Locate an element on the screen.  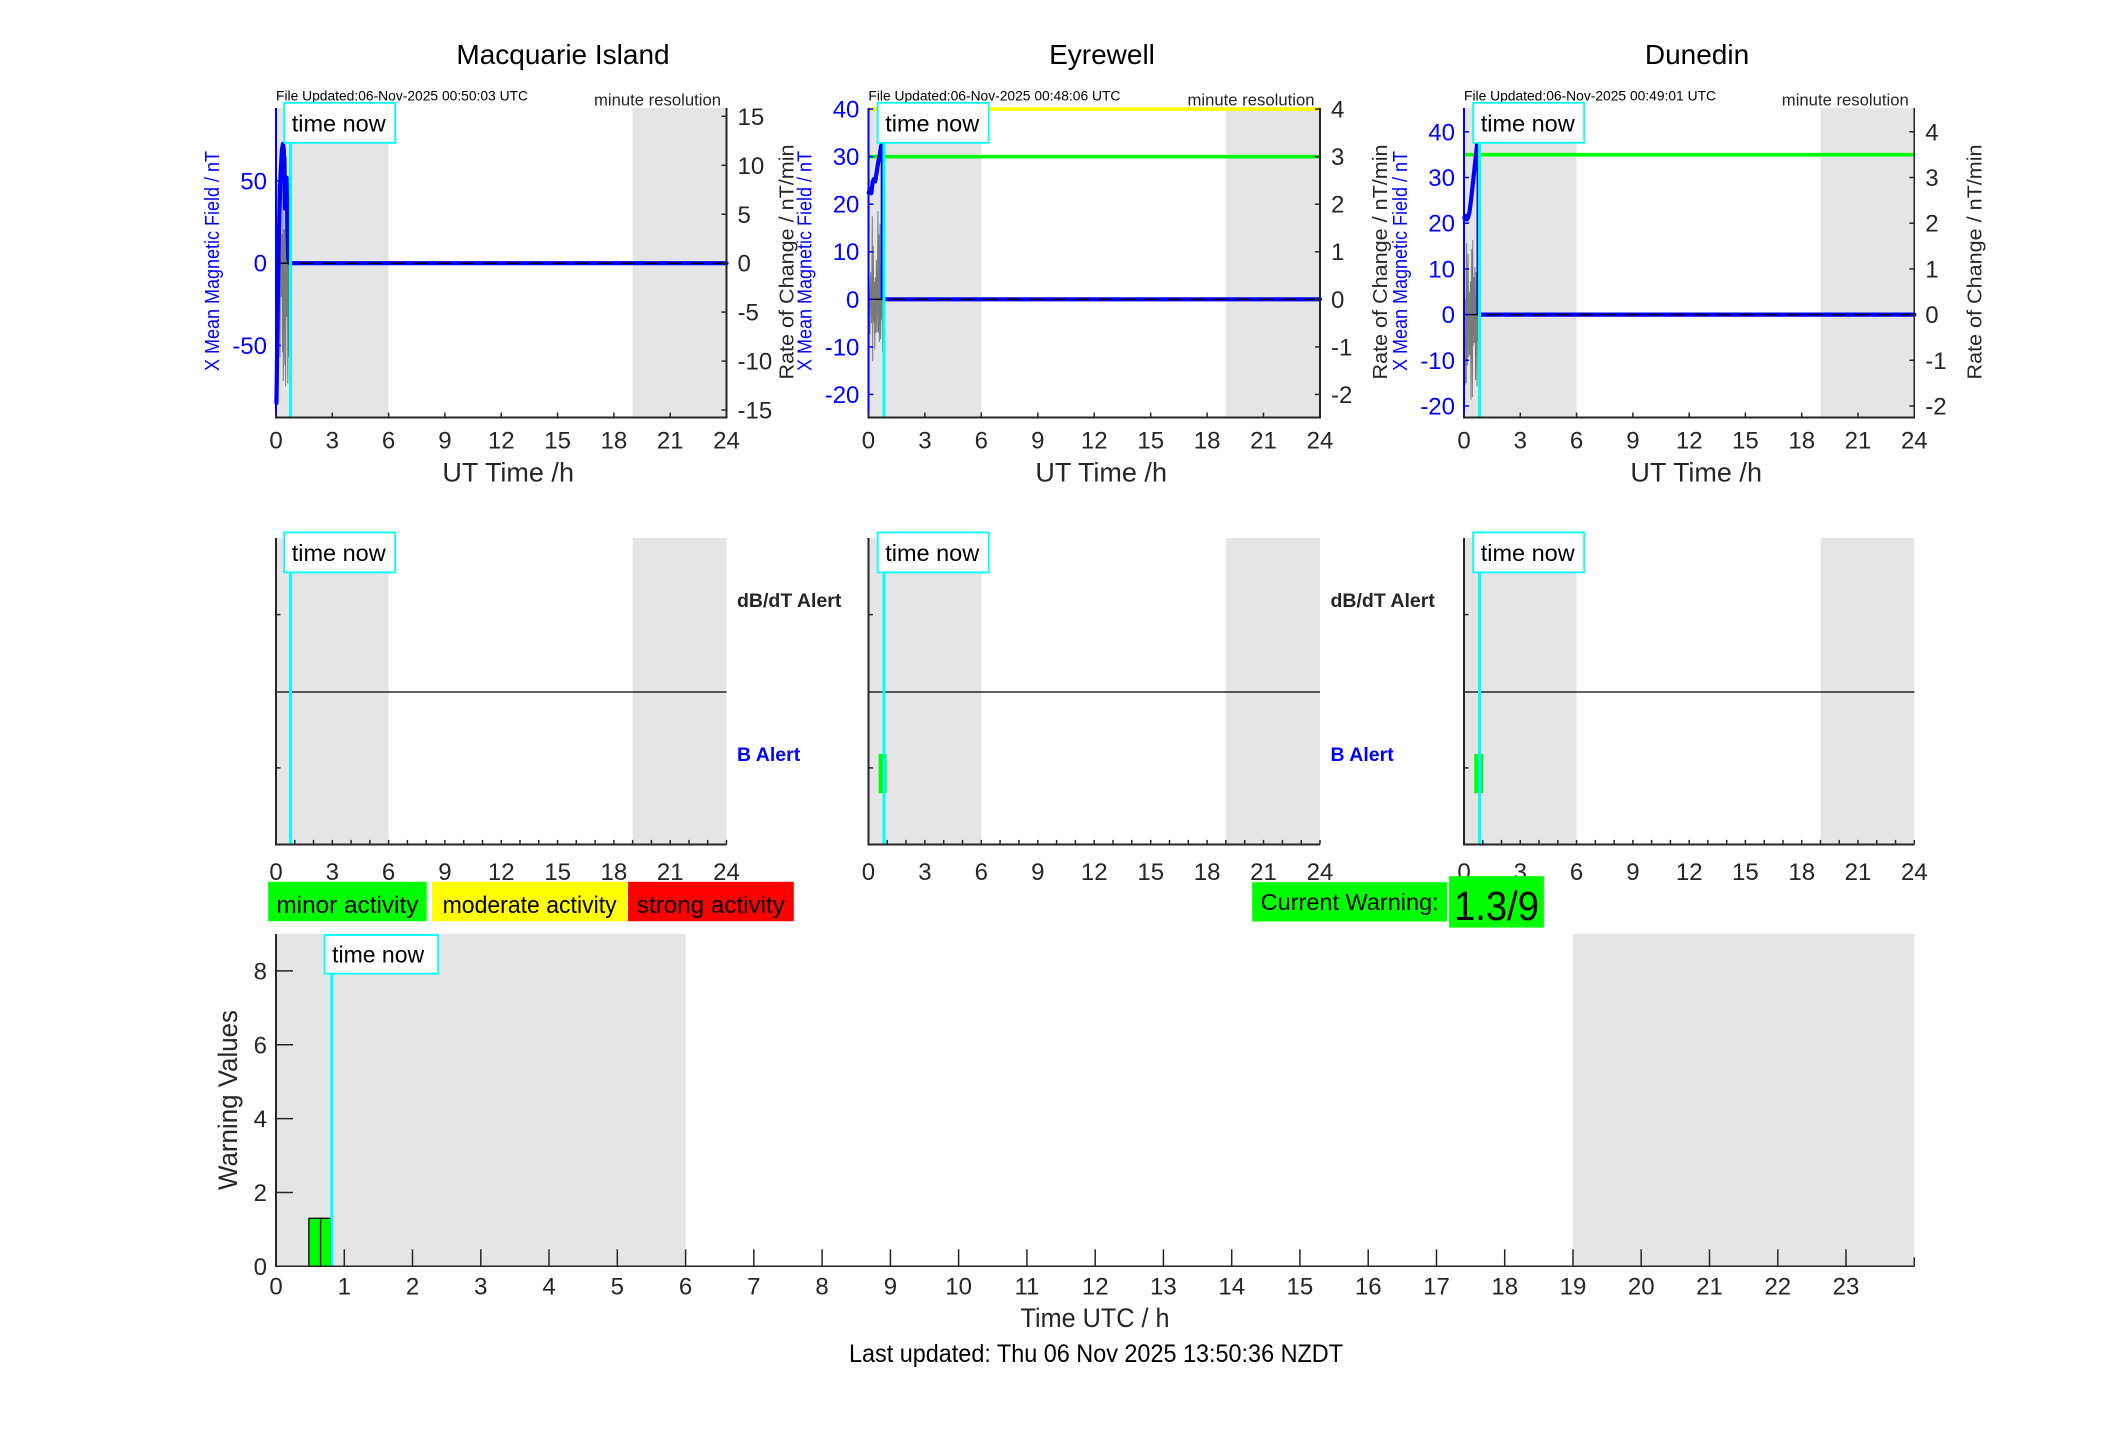
svg-text: Rate of Change / nT/min is located at coordinates (1380, 262).